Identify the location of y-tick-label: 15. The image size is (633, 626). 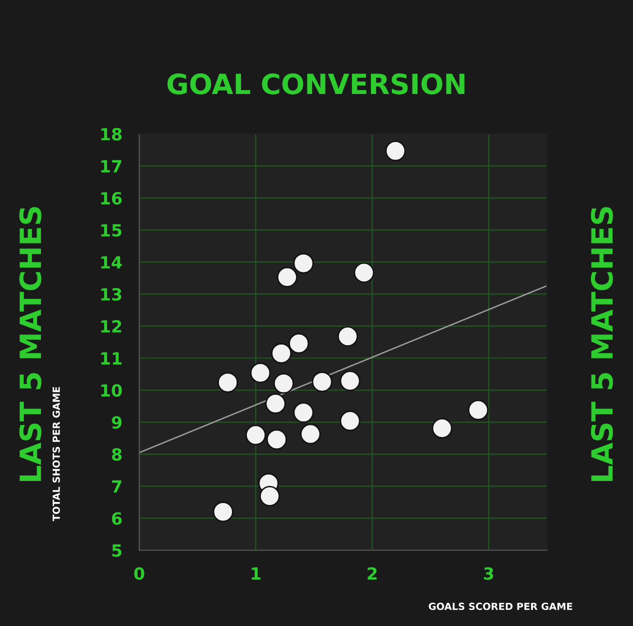
(111, 230).